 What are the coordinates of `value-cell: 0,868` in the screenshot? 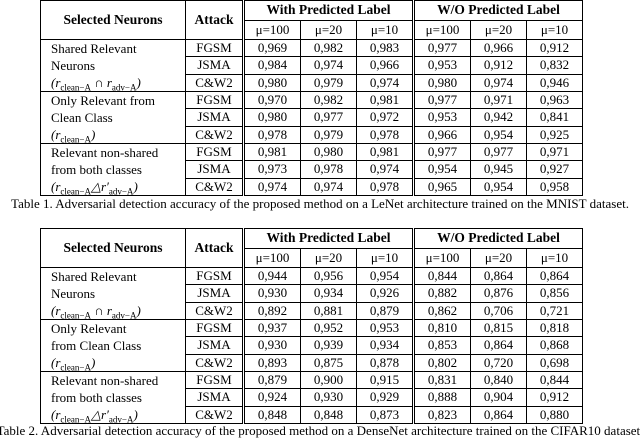 It's located at (554, 345).